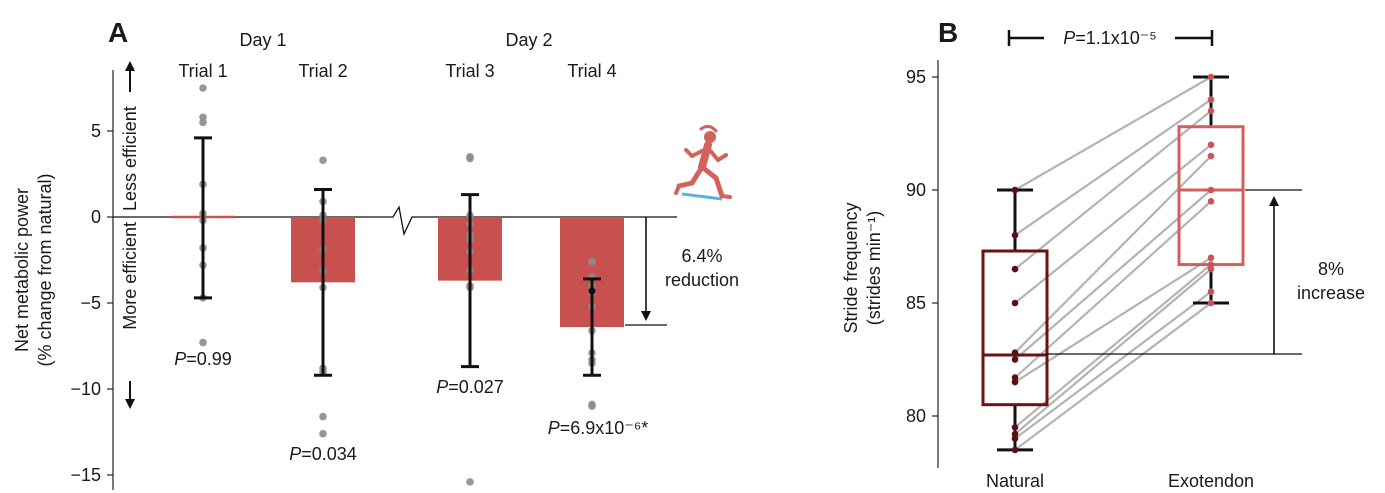 The height and width of the screenshot is (493, 1385). What do you see at coordinates (916, 303) in the screenshot?
I see `panel-b-y-tick-label: 85` at bounding box center [916, 303].